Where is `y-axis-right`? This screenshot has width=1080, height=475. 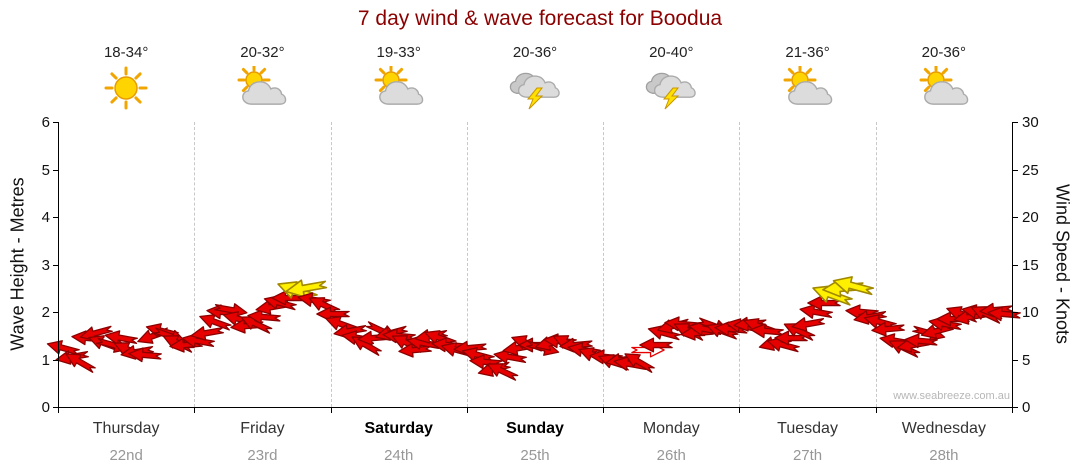 y-axis-right is located at coordinates (1012, 265).